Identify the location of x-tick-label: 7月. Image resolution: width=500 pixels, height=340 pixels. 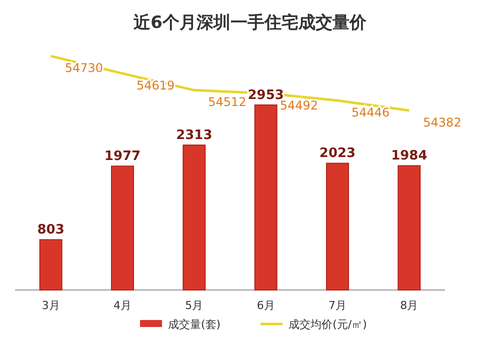
(337, 305).